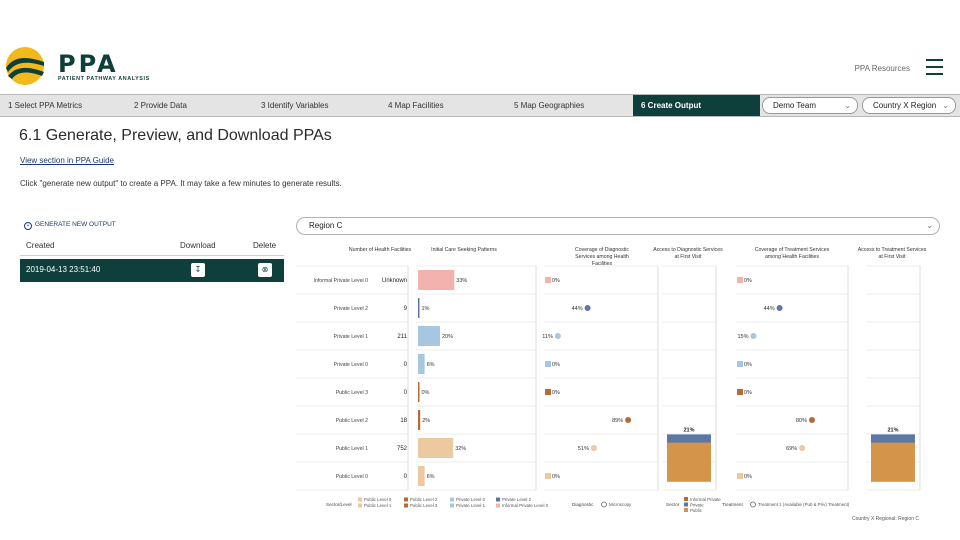 The width and height of the screenshot is (960, 540). I want to click on legend-item: Private Level 0, so click(471, 499).